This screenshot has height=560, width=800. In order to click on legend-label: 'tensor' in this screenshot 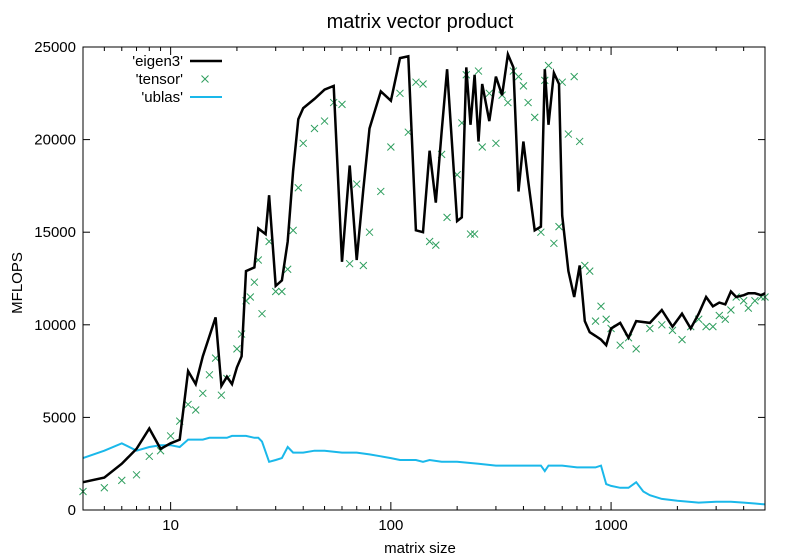, I will do `click(160, 79)`.